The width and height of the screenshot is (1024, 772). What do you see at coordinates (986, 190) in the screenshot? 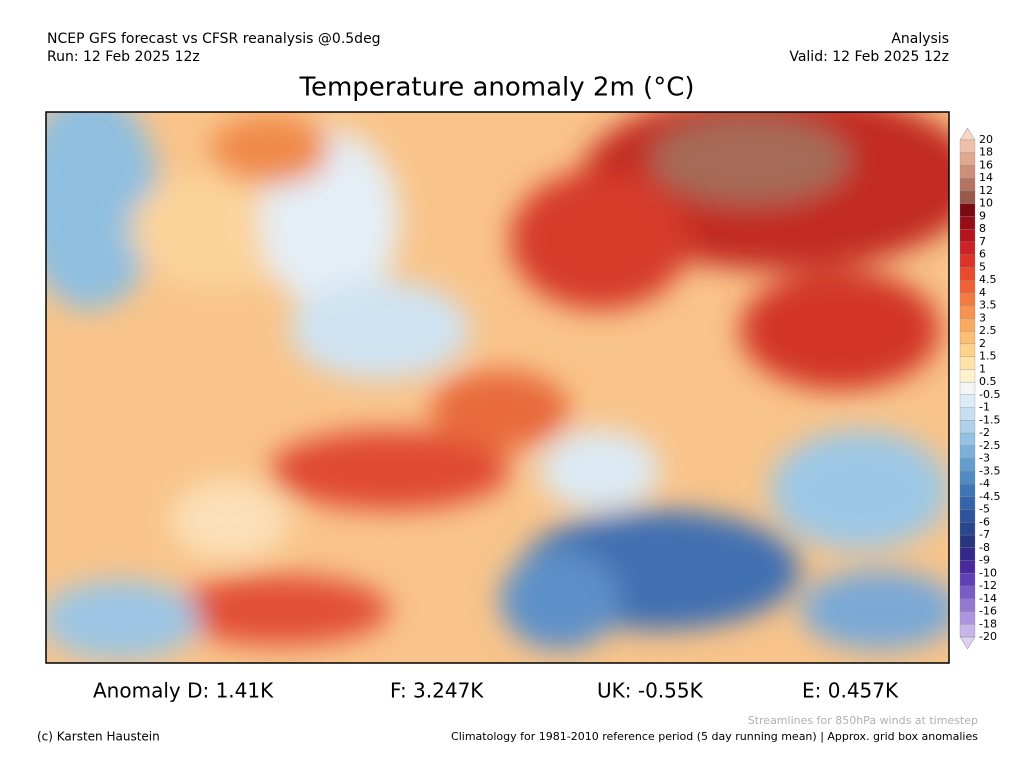
I see `colorbar-label: 12` at bounding box center [986, 190].